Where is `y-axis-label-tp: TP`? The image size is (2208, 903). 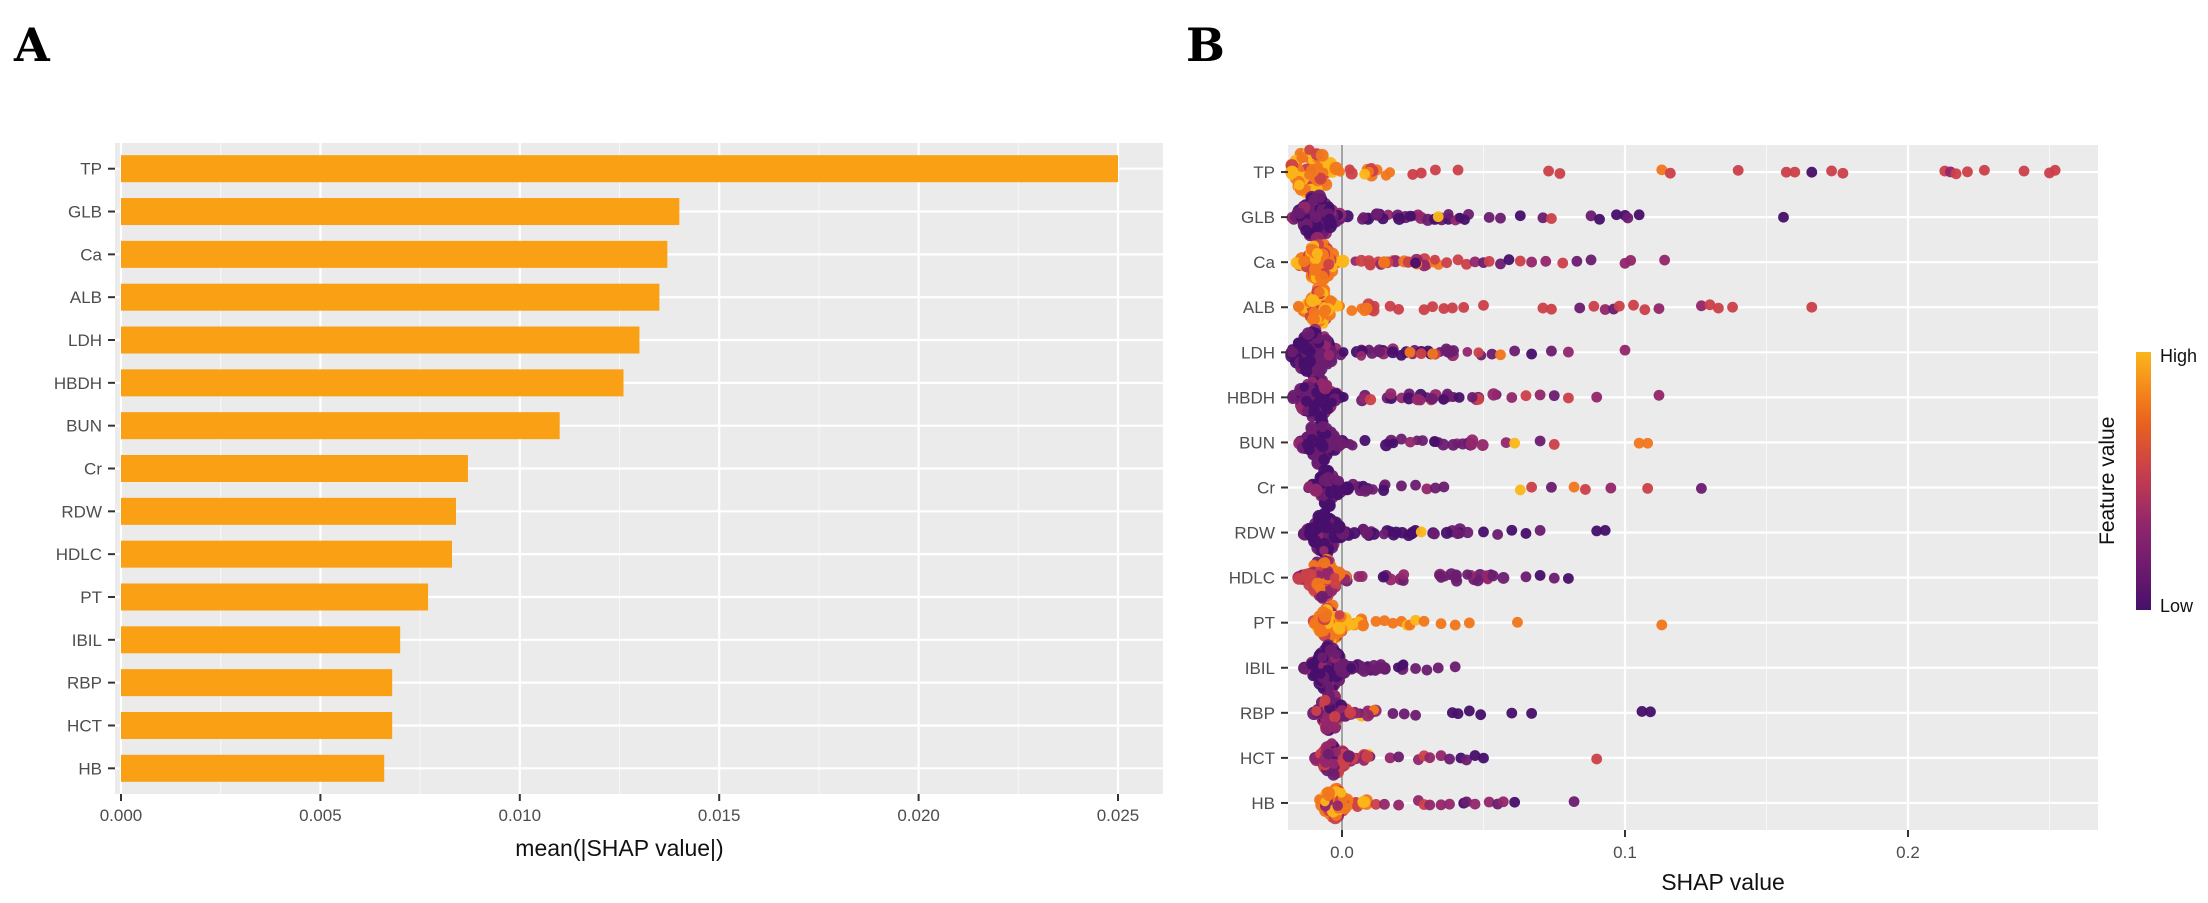
y-axis-label-tp: TP is located at coordinates (91, 169).